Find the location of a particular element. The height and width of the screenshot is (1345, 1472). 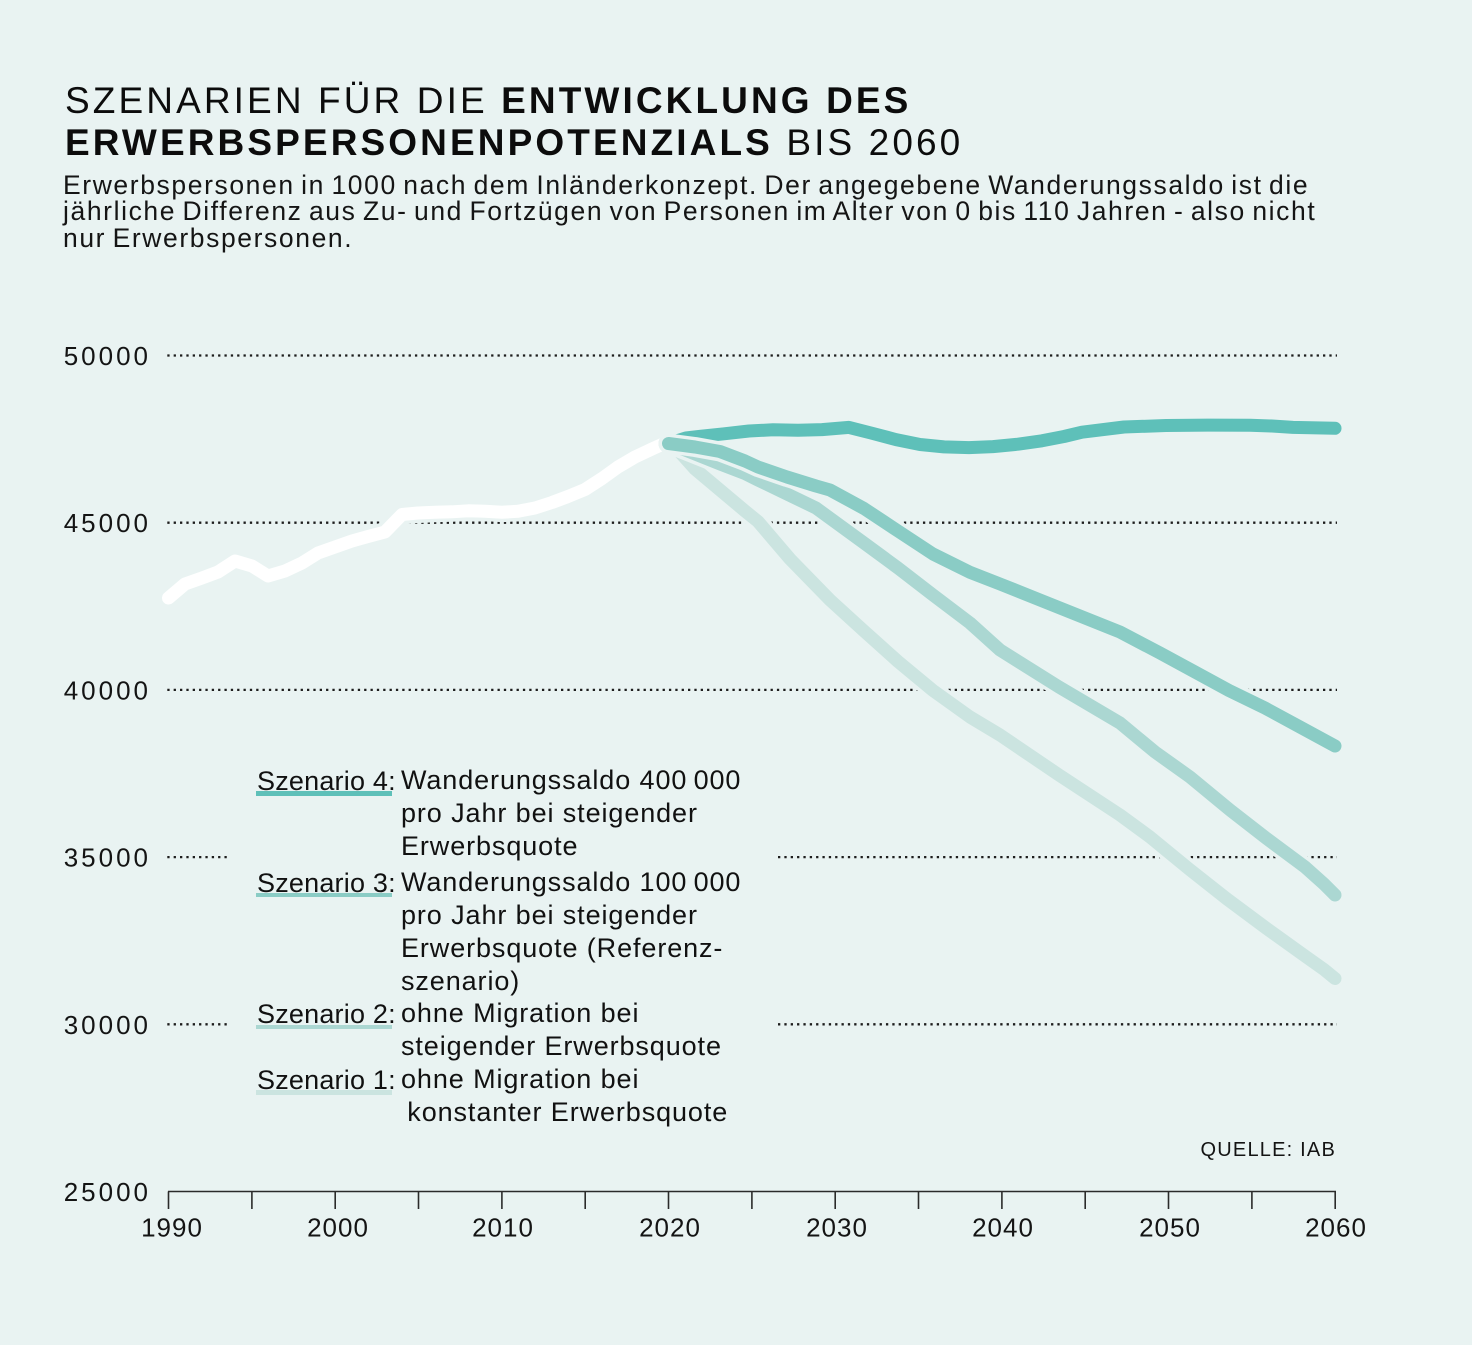

svg-text: 45000 is located at coordinates (107, 523).